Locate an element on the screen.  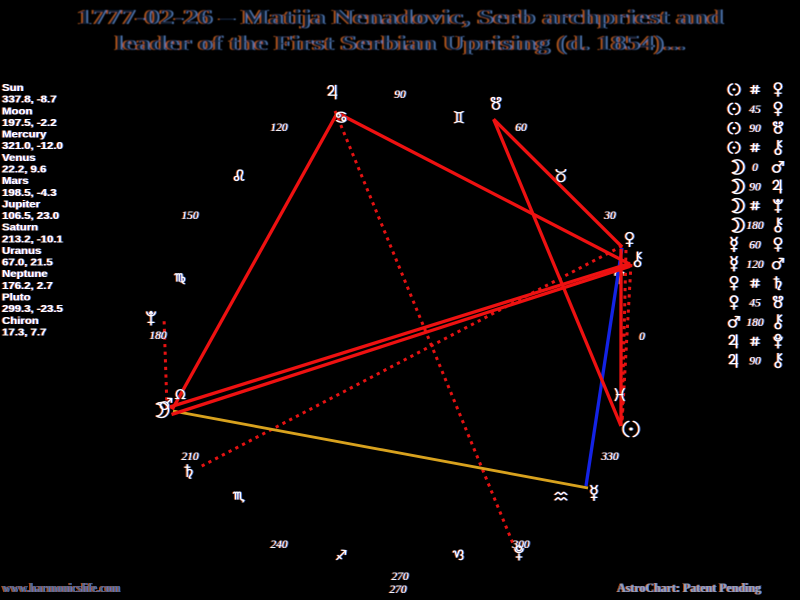
svg-text: 176.2, 2.7 is located at coordinates (27, 286).